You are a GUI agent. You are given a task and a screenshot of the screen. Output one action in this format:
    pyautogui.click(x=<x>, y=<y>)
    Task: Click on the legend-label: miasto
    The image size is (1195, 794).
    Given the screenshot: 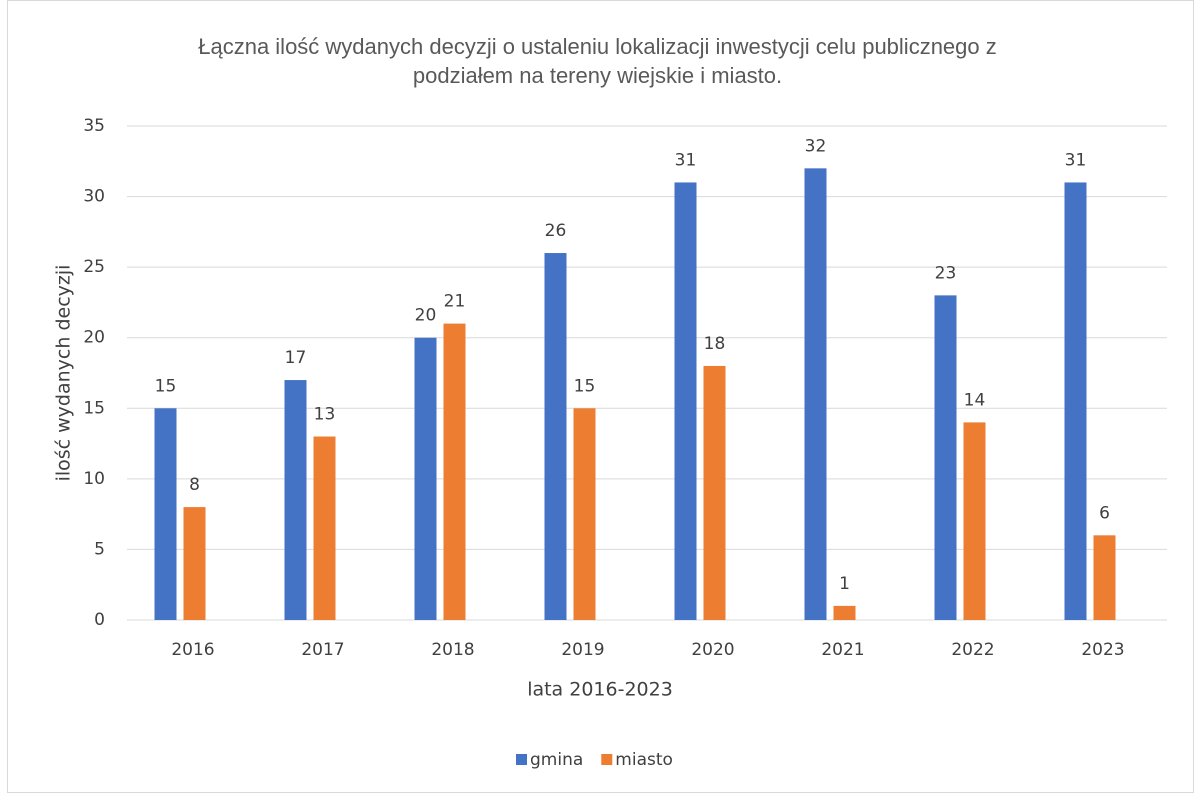 What is the action you would take?
    pyautogui.click(x=644, y=760)
    